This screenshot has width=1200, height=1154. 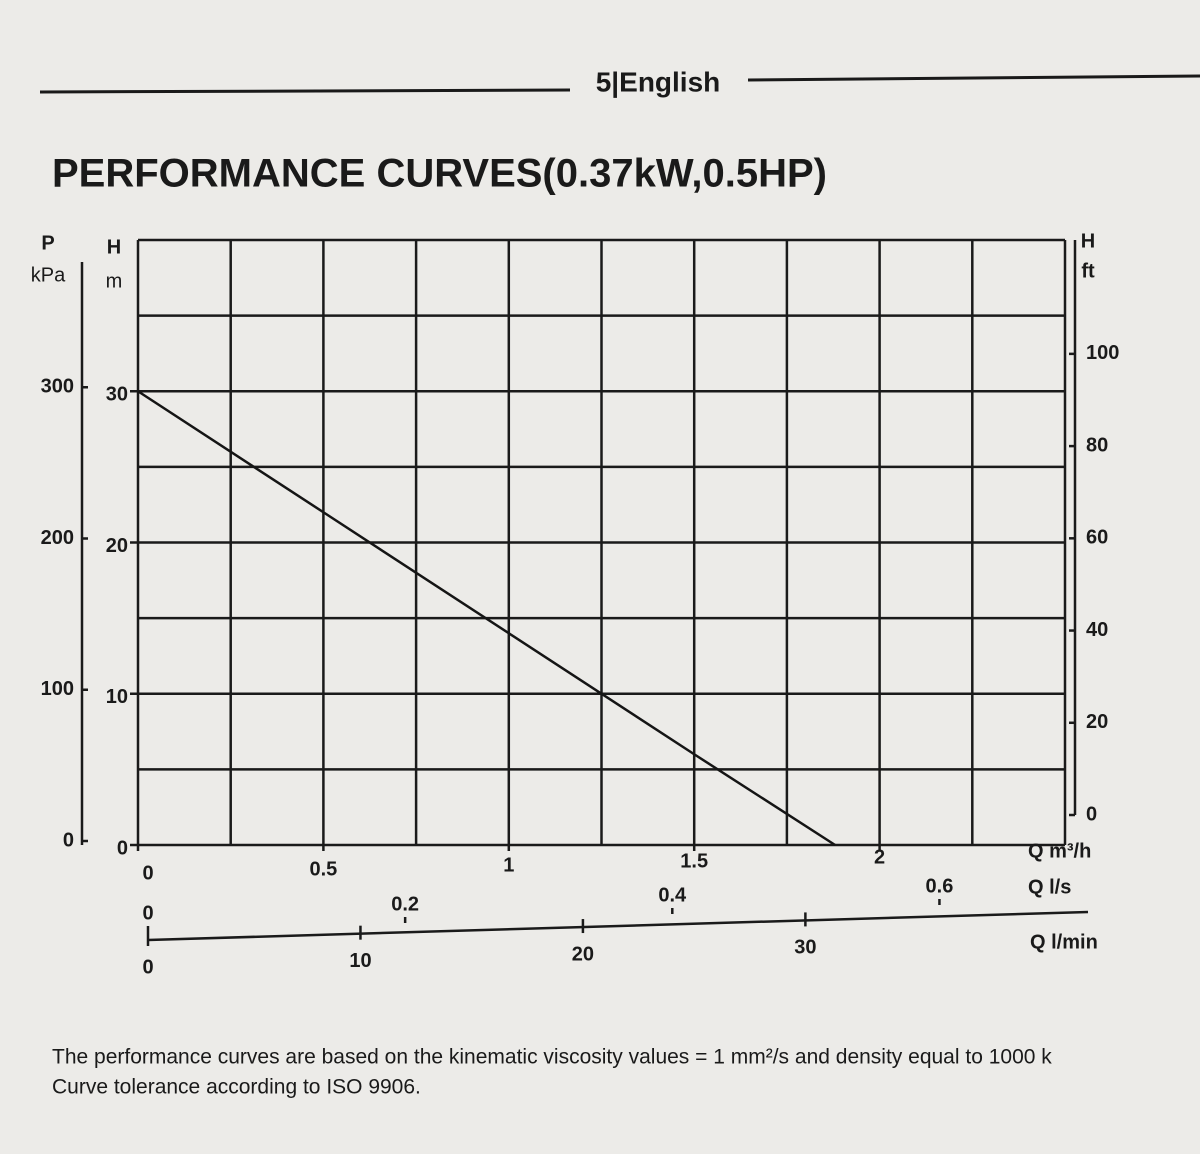 What do you see at coordinates (360, 961) in the screenshot?
I see `x-tick-label: 10` at bounding box center [360, 961].